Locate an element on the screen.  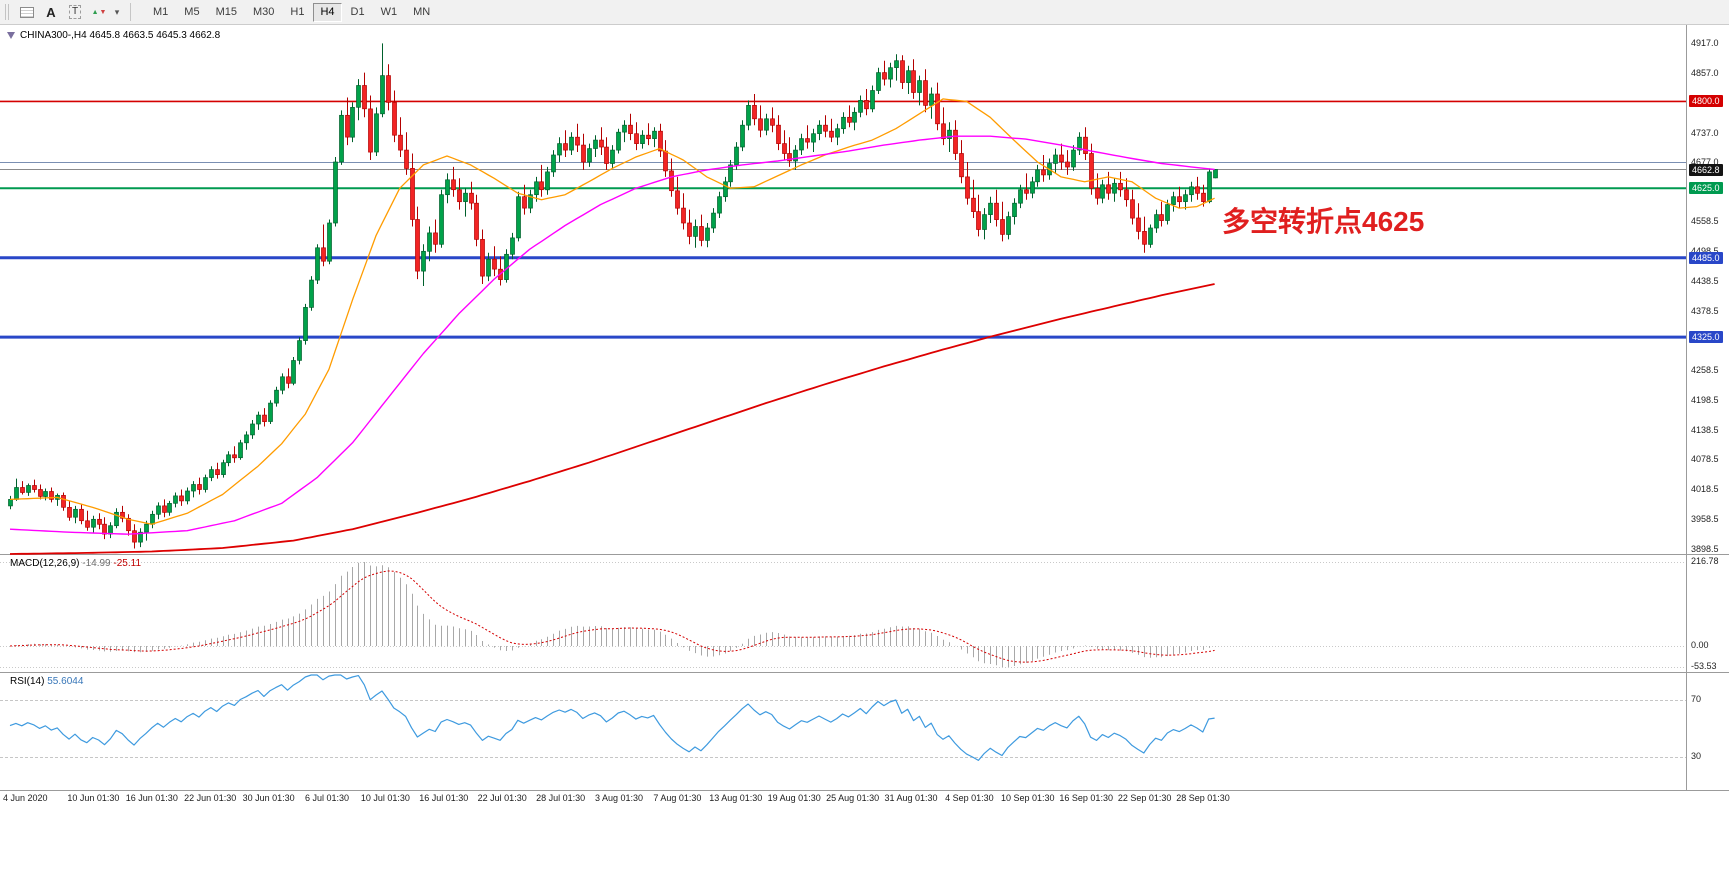
time-label: 10 Sep 01:30 is located at coordinates (1028, 798).